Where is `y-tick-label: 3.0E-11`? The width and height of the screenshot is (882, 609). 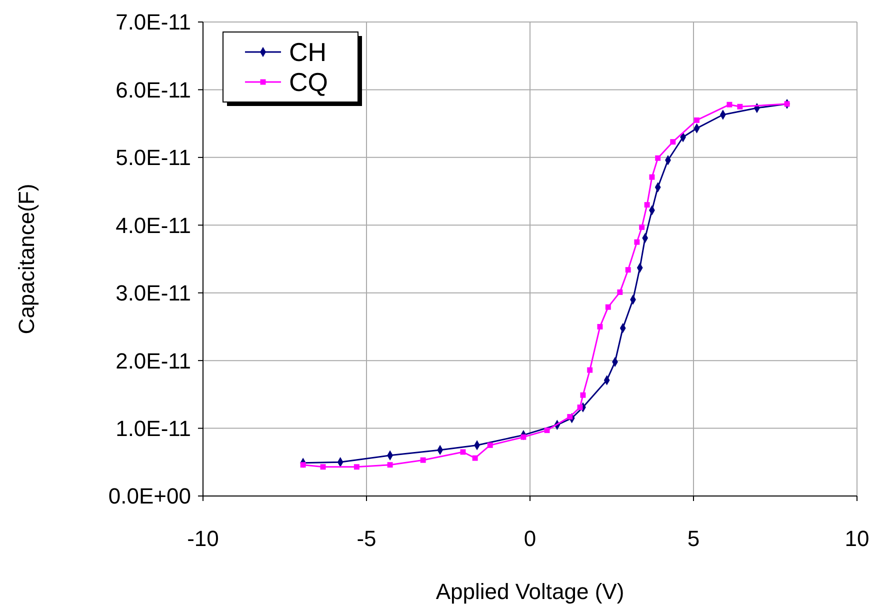 y-tick-label: 3.0E-11 is located at coordinates (153, 293).